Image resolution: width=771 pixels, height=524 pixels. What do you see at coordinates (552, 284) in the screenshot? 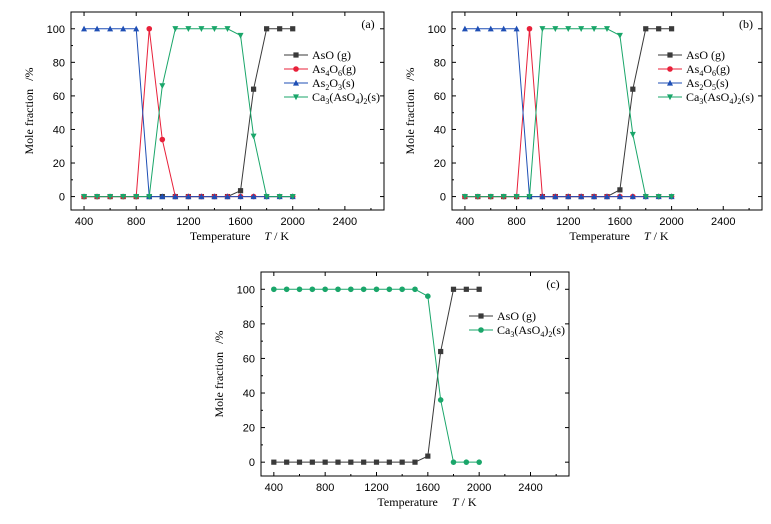
I see `panel-label: (c)` at bounding box center [552, 284].